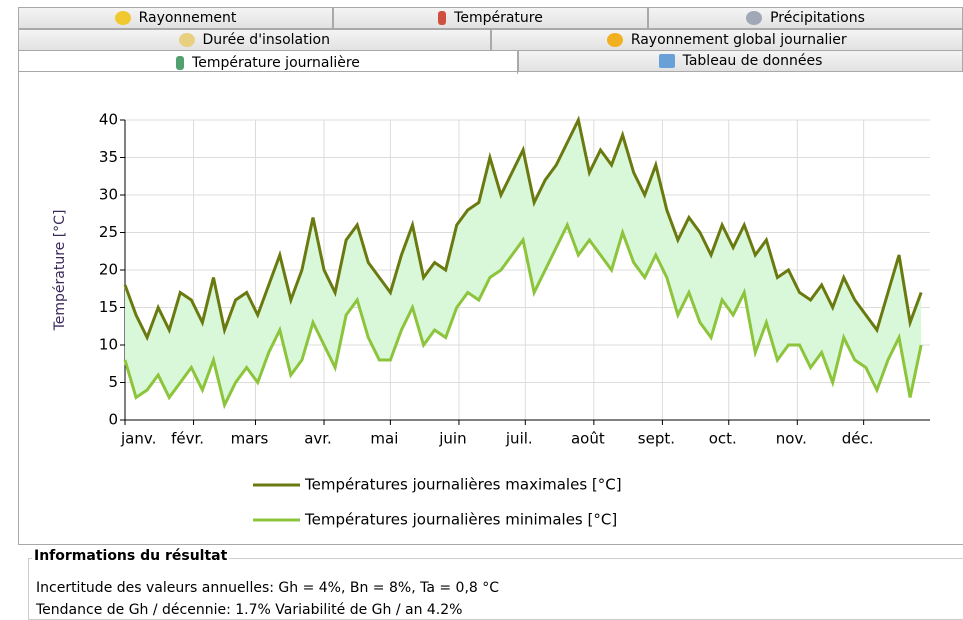 The width and height of the screenshot is (963, 620). What do you see at coordinates (656, 439) in the screenshot?
I see `x-tick-label: sept.` at bounding box center [656, 439].